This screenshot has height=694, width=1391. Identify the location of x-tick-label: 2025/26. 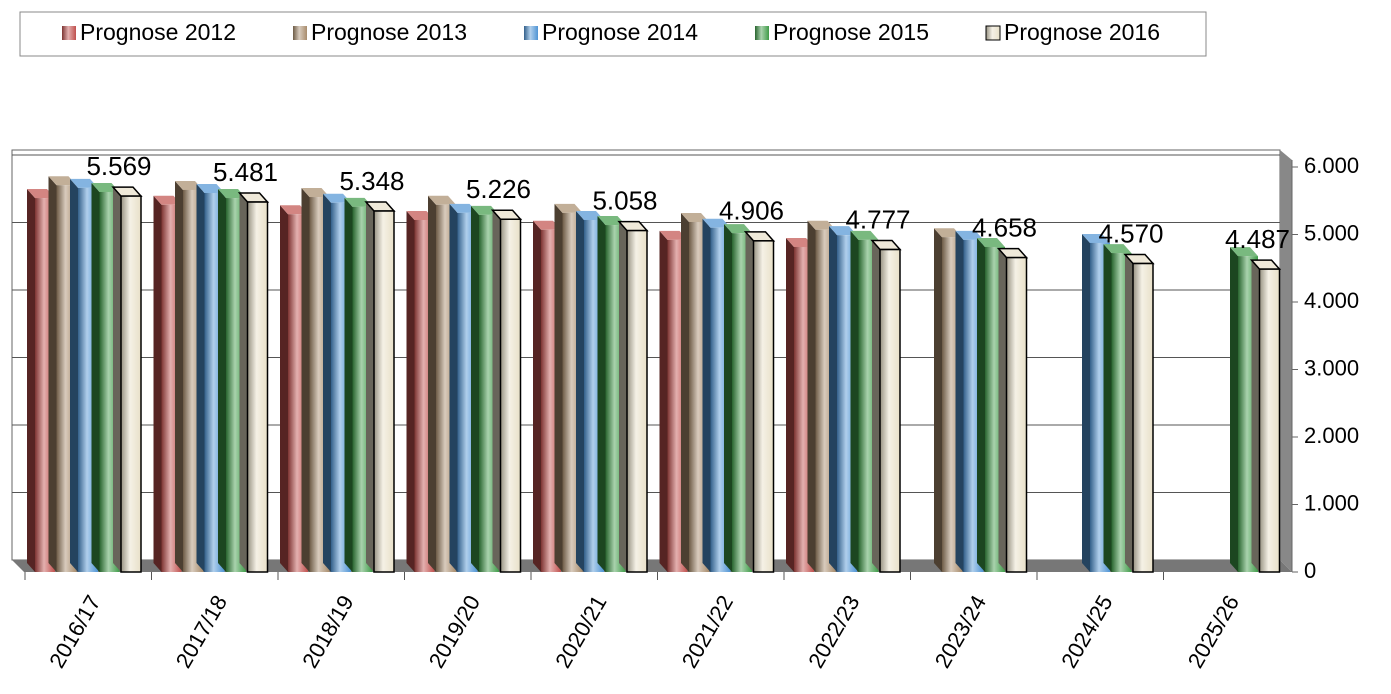
(1213, 631).